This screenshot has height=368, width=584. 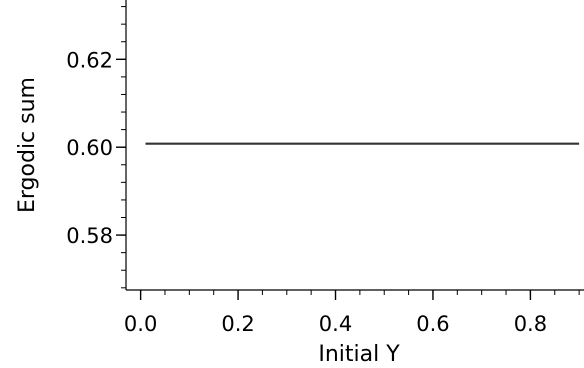 I want to click on y-tick-label: 0.60, so click(x=89, y=148).